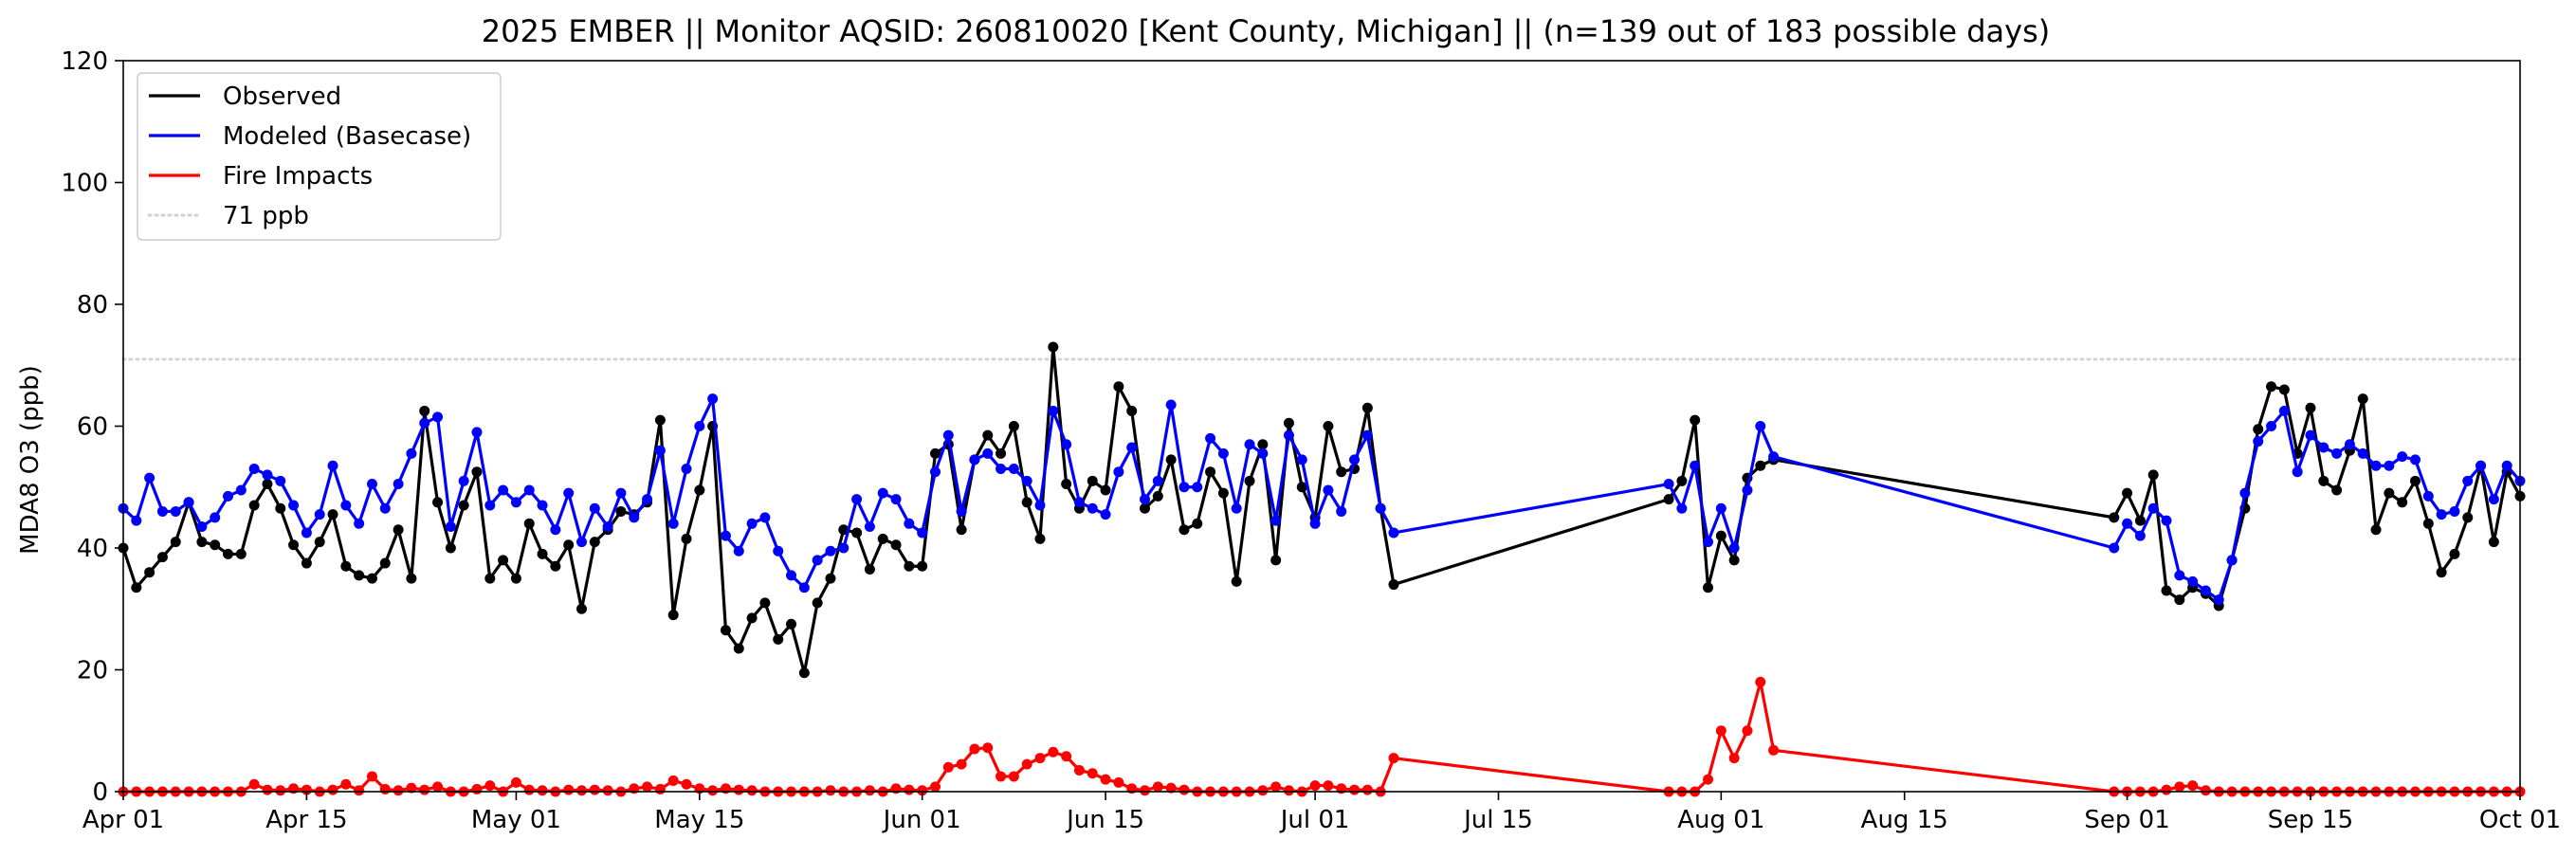  What do you see at coordinates (2520, 820) in the screenshot?
I see `x-tick-label: Oct 01` at bounding box center [2520, 820].